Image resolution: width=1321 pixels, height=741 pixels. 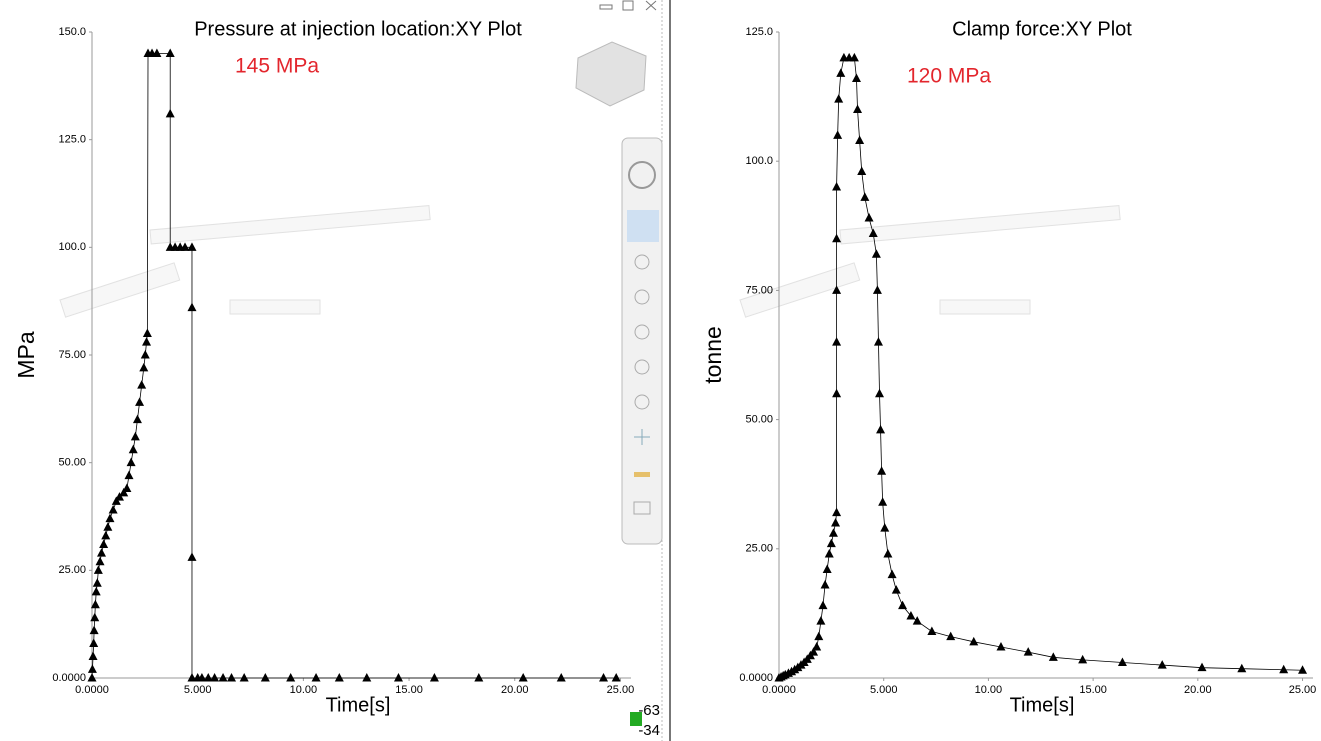 What do you see at coordinates (642, 367) in the screenshot?
I see `fit-tool` at bounding box center [642, 367].